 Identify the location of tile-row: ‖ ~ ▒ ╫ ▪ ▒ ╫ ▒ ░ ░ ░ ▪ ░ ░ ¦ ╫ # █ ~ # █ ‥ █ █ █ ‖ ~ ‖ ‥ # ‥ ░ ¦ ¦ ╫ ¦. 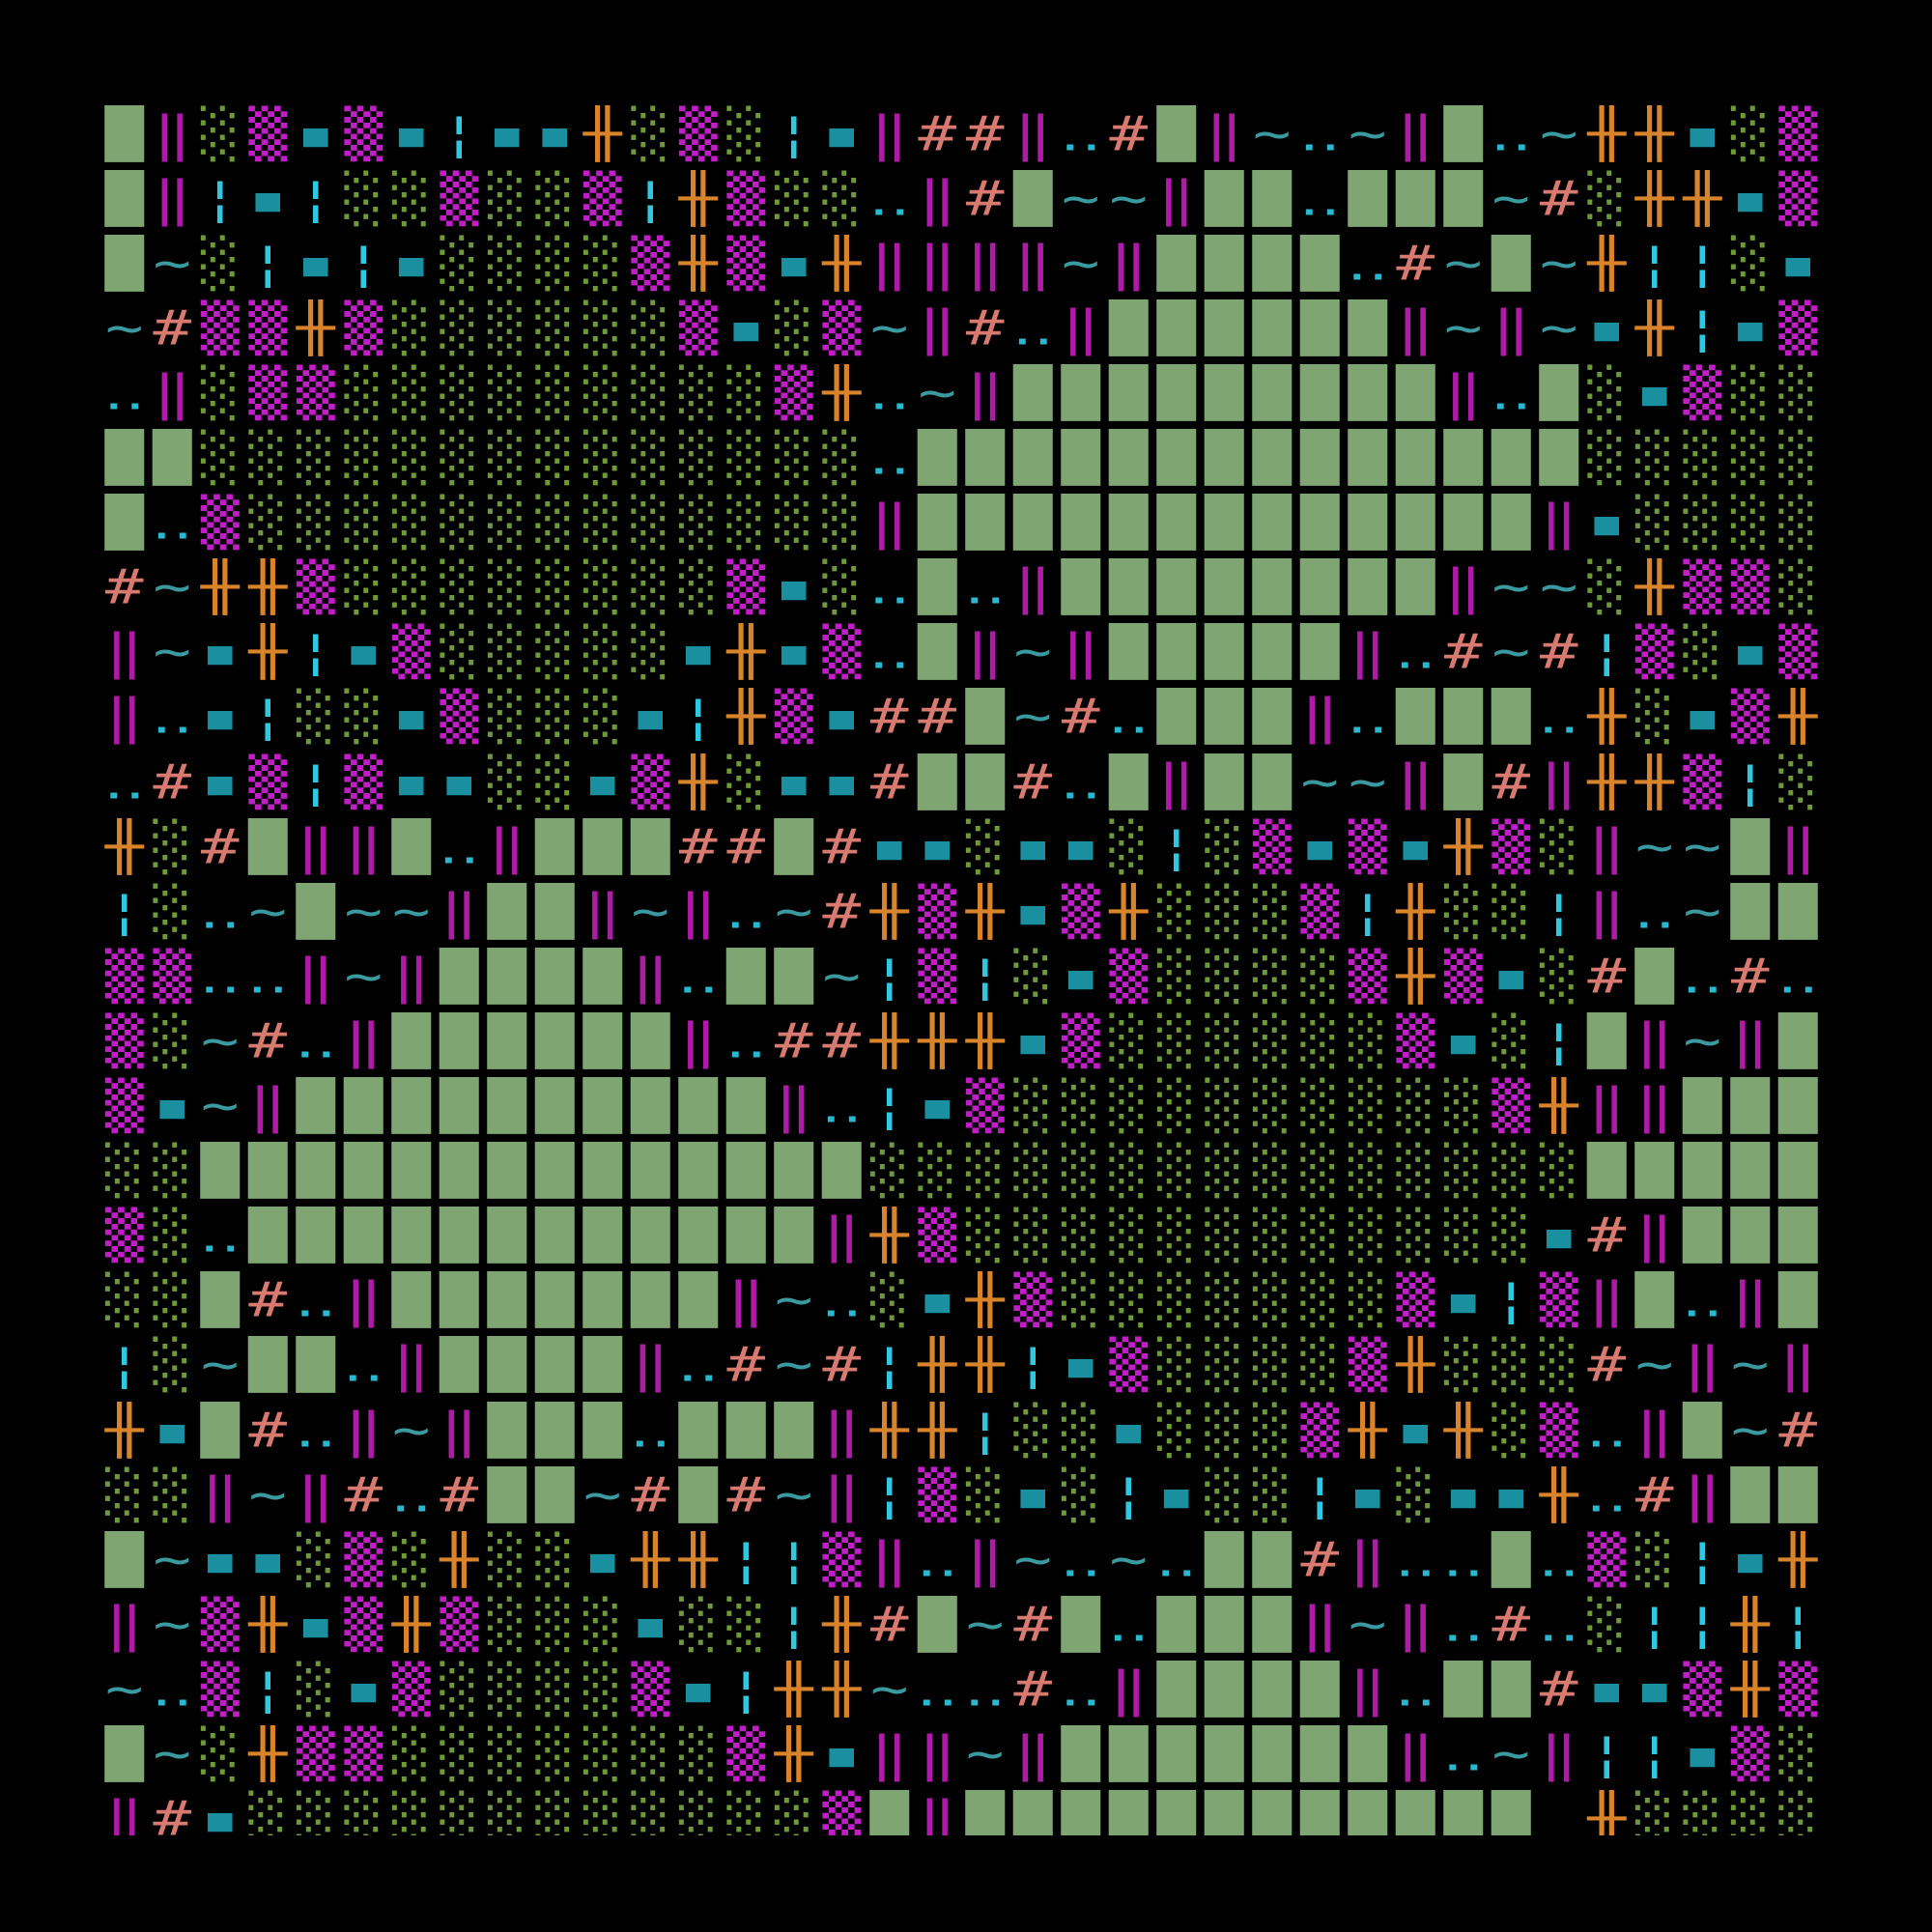
(966, 1624).